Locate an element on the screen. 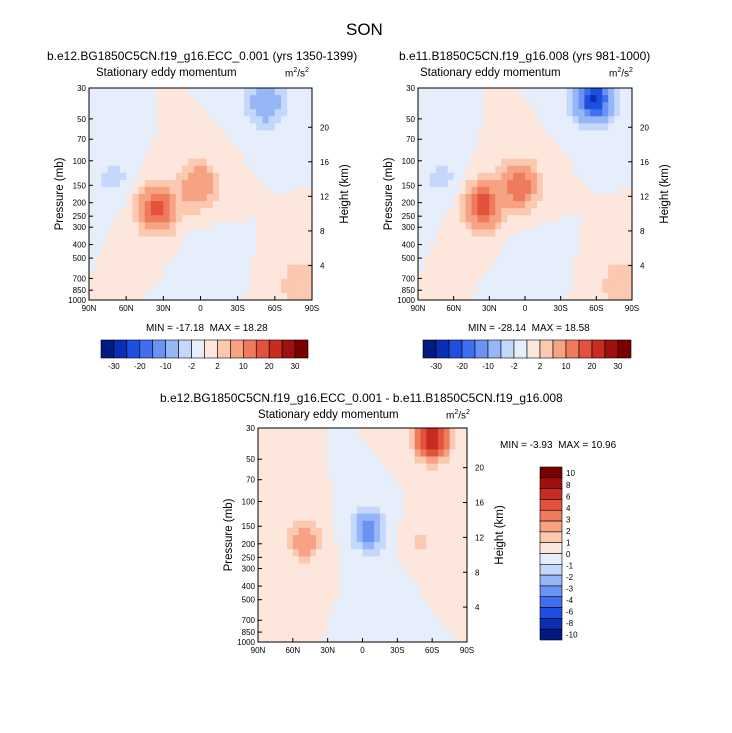  panel-1-y2tick-label: 16 is located at coordinates (324, 162).